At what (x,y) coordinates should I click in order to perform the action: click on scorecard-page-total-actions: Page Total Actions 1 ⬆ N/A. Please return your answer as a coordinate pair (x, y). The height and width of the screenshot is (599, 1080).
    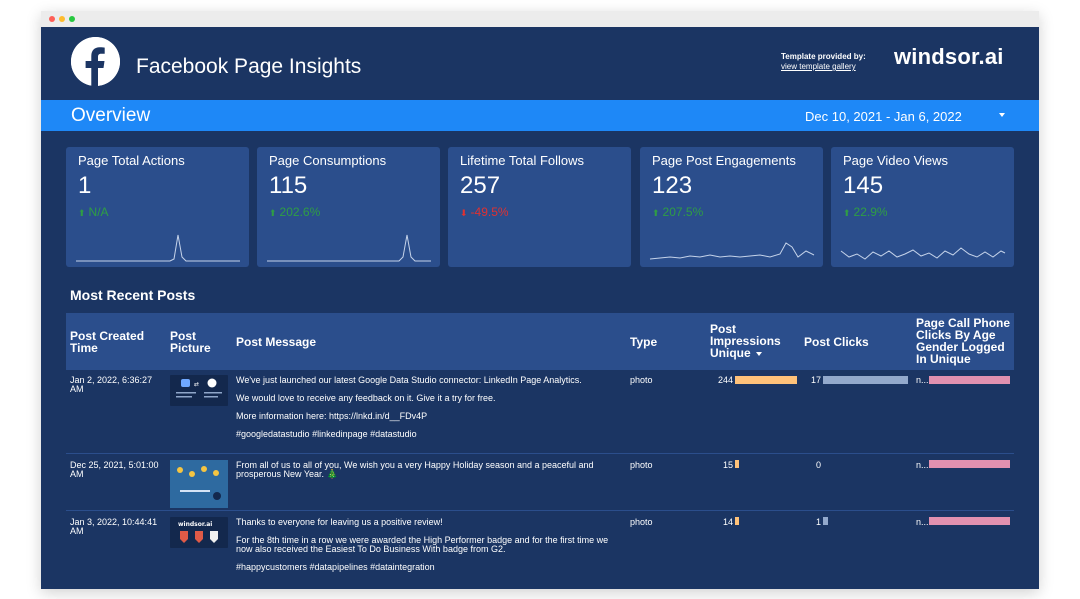
    Looking at the image, I should click on (157, 207).